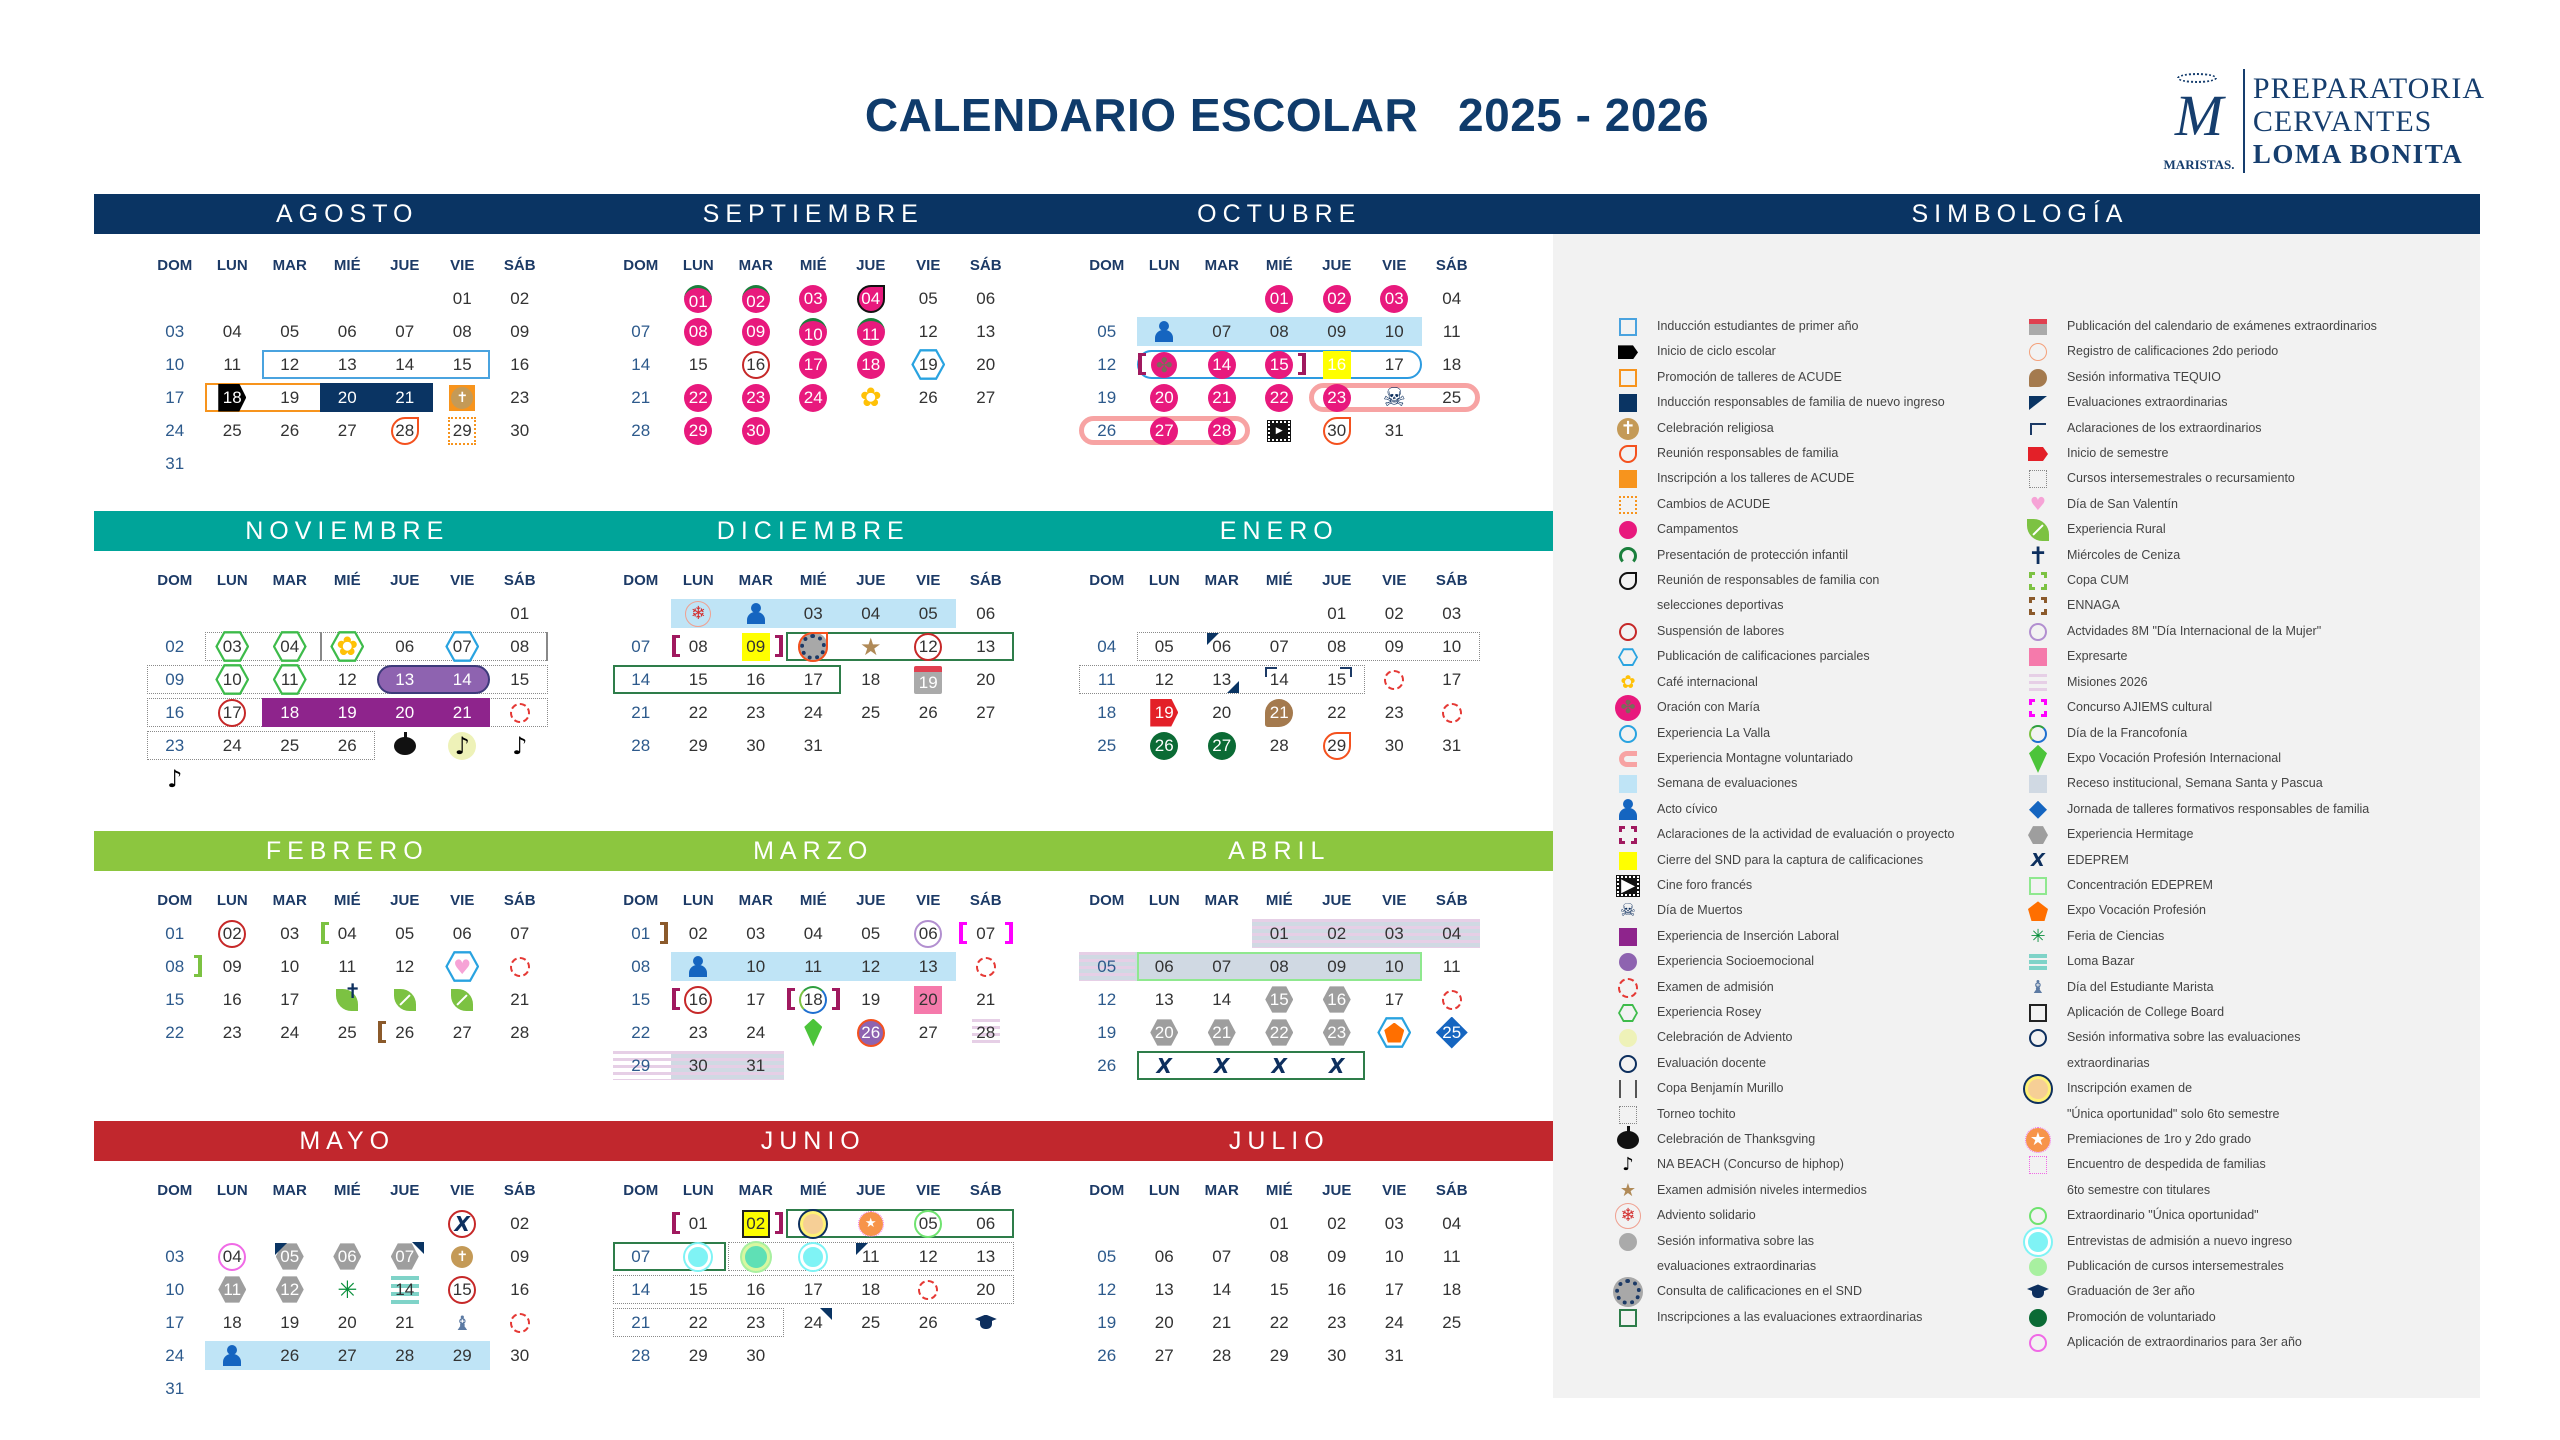 Image resolution: width=2560 pixels, height=1440 pixels. What do you see at coordinates (1107, 966) in the screenshot?
I see `day-cell: 05` at bounding box center [1107, 966].